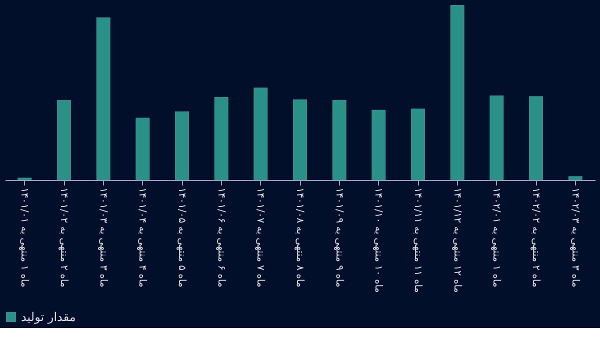 This screenshot has width=600, height=343. What do you see at coordinates (48, 317) in the screenshot?
I see `legend-label: مقدار تولید` at bounding box center [48, 317].